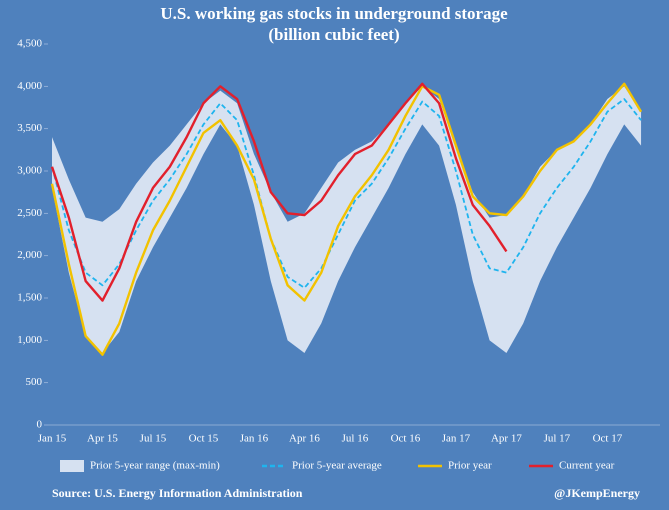 The height and width of the screenshot is (510, 669). What do you see at coordinates (456, 439) in the screenshot?
I see `x-tick-label: Jan 17` at bounding box center [456, 439].